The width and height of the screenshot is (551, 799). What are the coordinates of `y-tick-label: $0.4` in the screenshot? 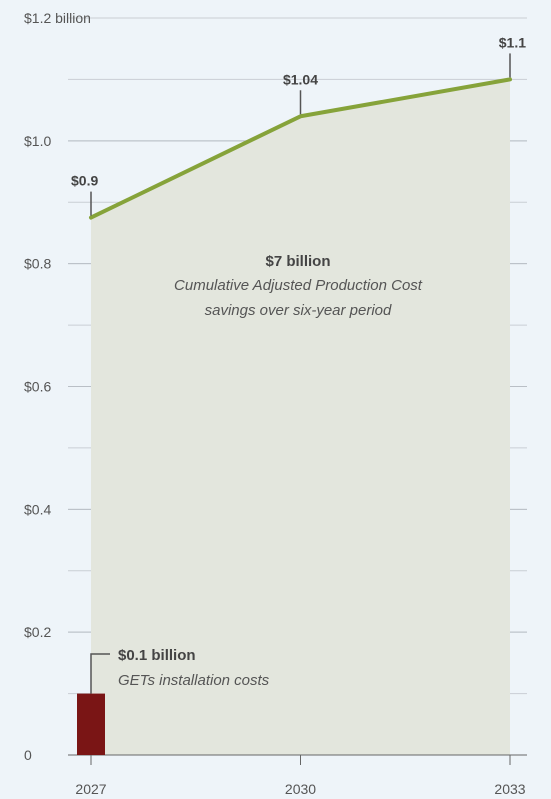 It's located at (37, 509).